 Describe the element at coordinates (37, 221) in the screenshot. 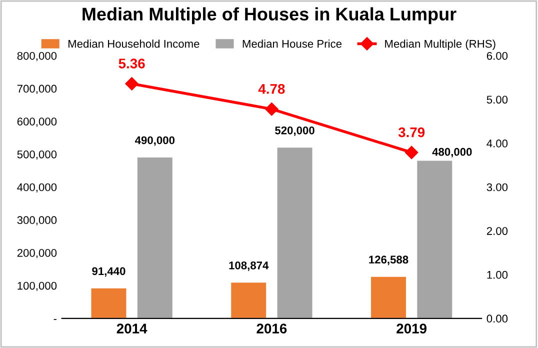

I see `y-tick-label: 300,000` at that location.